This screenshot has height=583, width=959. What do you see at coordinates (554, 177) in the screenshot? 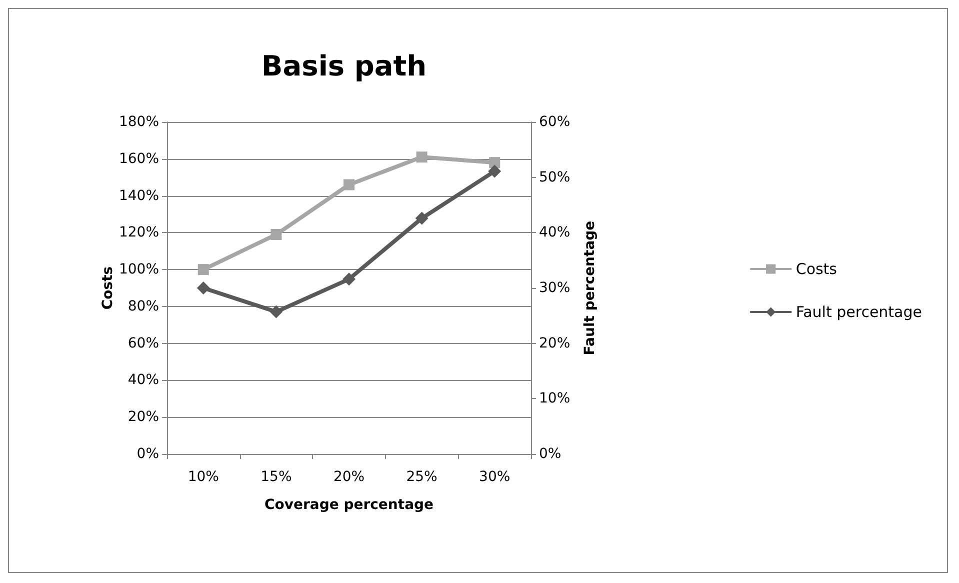
I see `y2-tick-label: 50%` at bounding box center [554, 177].